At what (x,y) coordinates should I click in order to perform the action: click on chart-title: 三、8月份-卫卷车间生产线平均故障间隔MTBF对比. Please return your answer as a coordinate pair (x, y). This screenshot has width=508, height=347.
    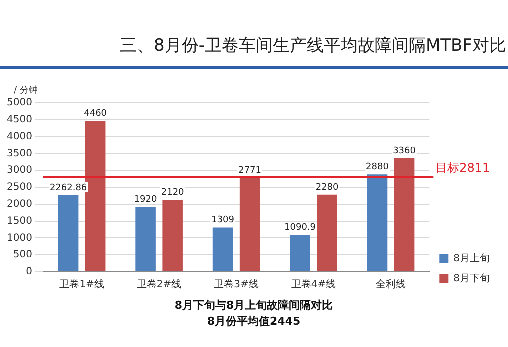
    Looking at the image, I should click on (313, 46).